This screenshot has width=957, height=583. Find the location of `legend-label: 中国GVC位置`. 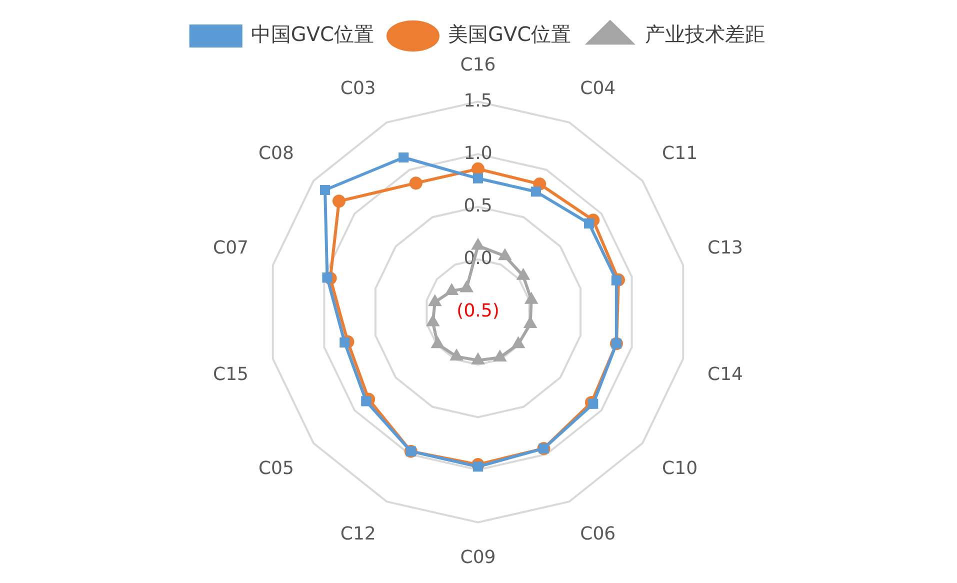

legend-label: 中国GVC位置 is located at coordinates (312, 34).